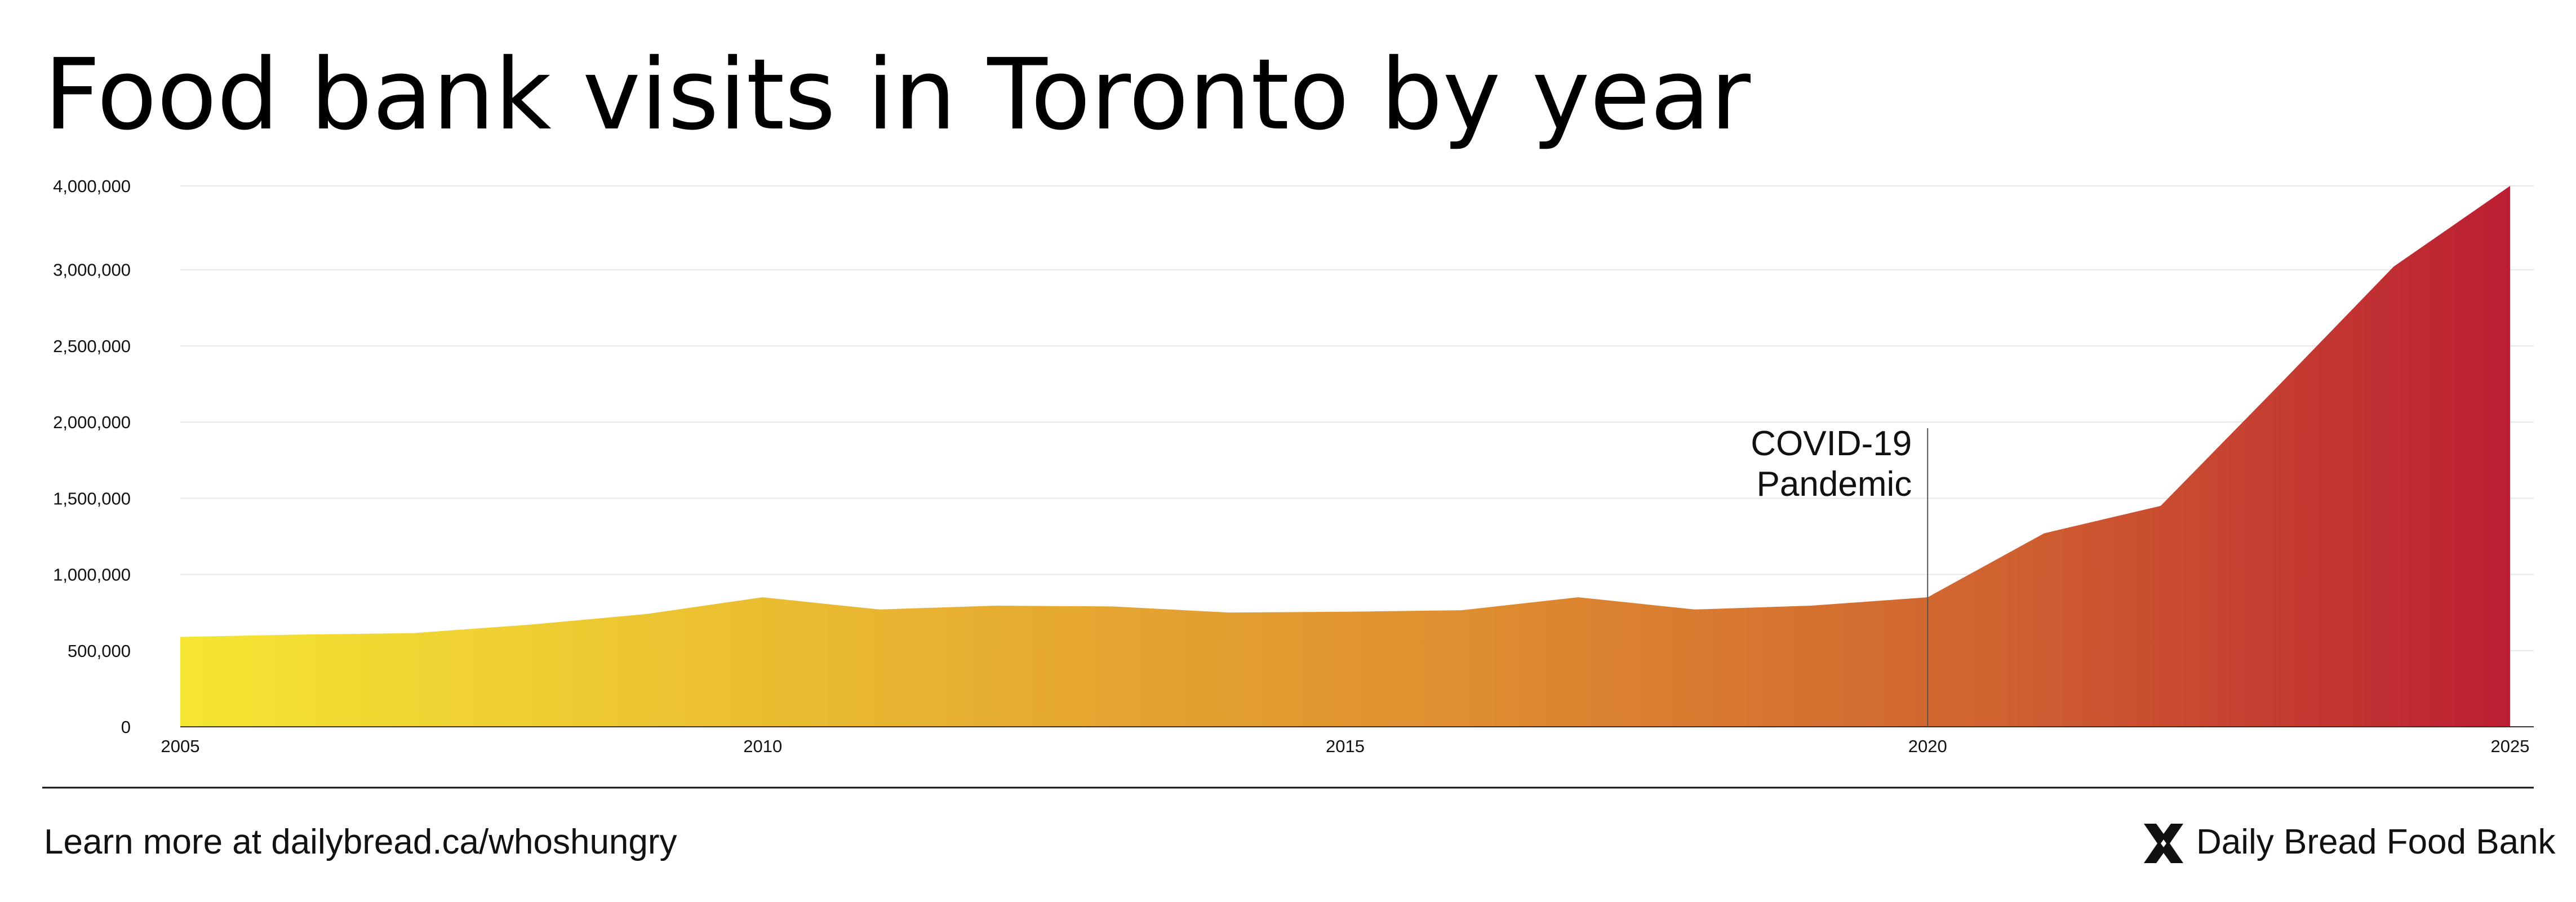 This screenshot has width=2576, height=902. What do you see at coordinates (100, 651) in the screenshot?
I see `y-tick-label: 500,000` at bounding box center [100, 651].